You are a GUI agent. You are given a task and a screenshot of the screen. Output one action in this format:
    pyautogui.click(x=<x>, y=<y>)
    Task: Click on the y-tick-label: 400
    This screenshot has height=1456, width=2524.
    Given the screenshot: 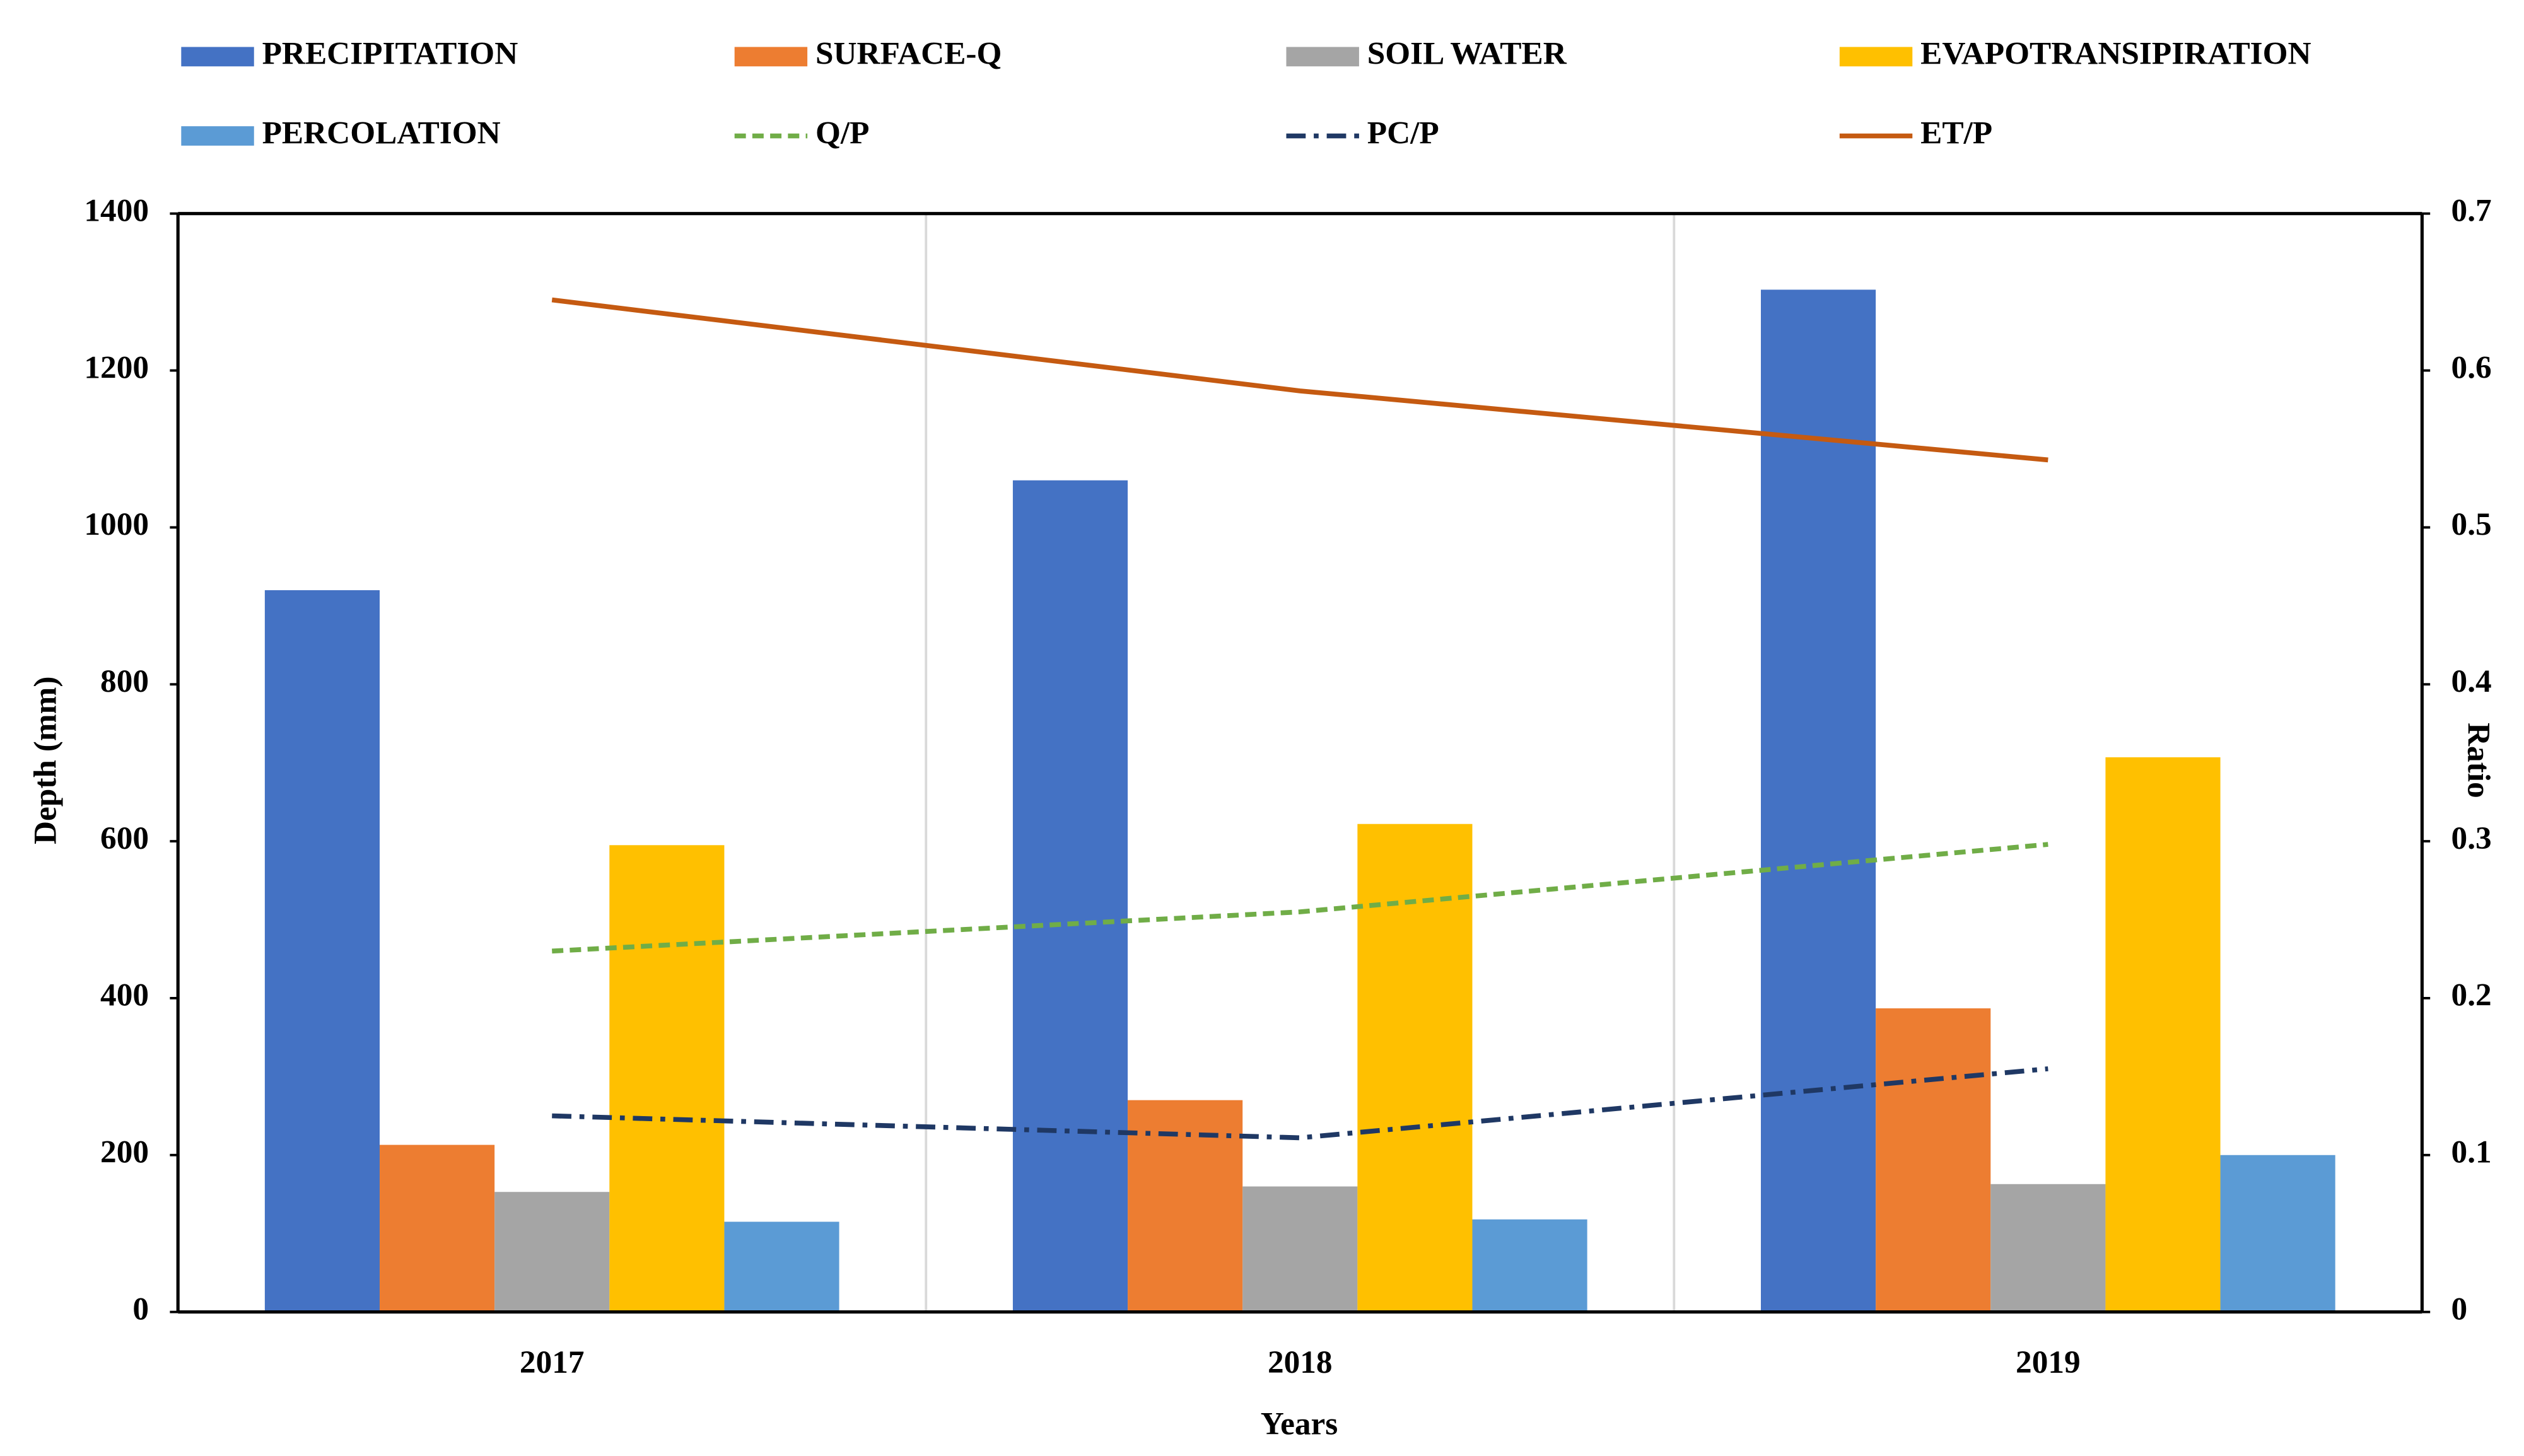 What is the action you would take?
    pyautogui.click(x=125, y=995)
    